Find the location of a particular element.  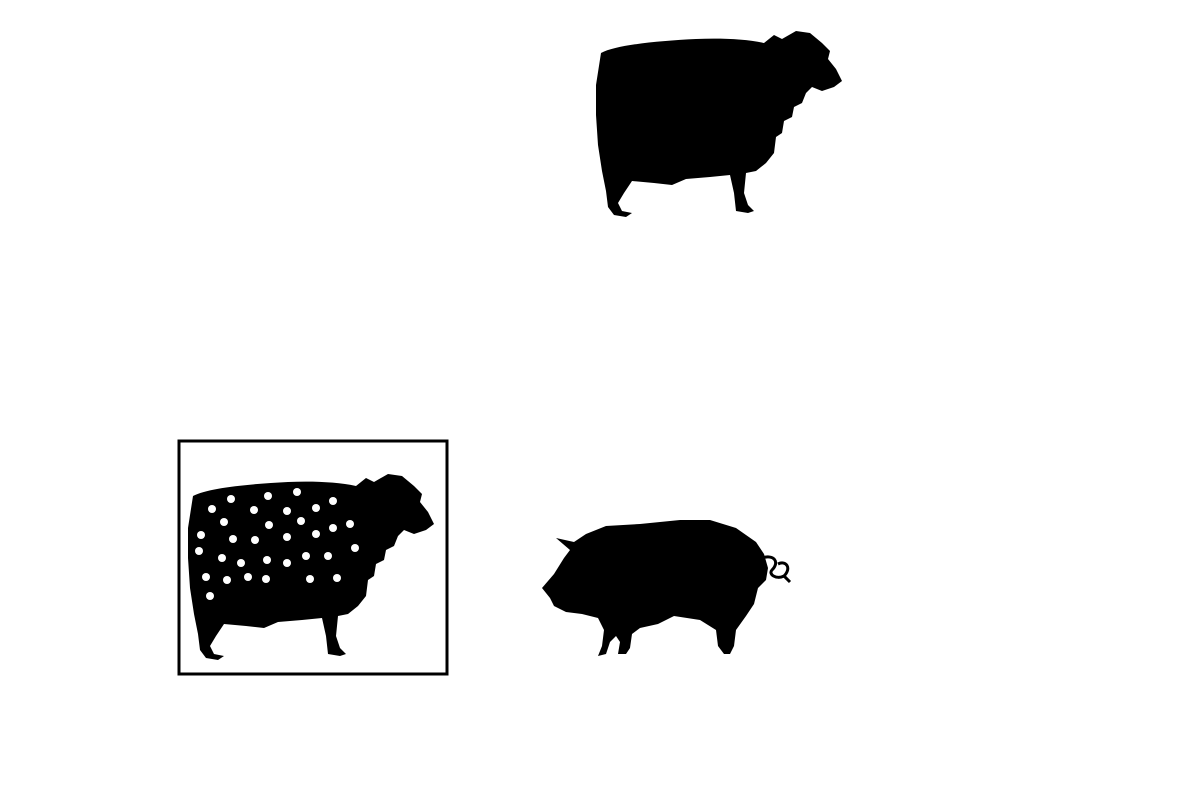

choice-pig is located at coordinates (666, 588).